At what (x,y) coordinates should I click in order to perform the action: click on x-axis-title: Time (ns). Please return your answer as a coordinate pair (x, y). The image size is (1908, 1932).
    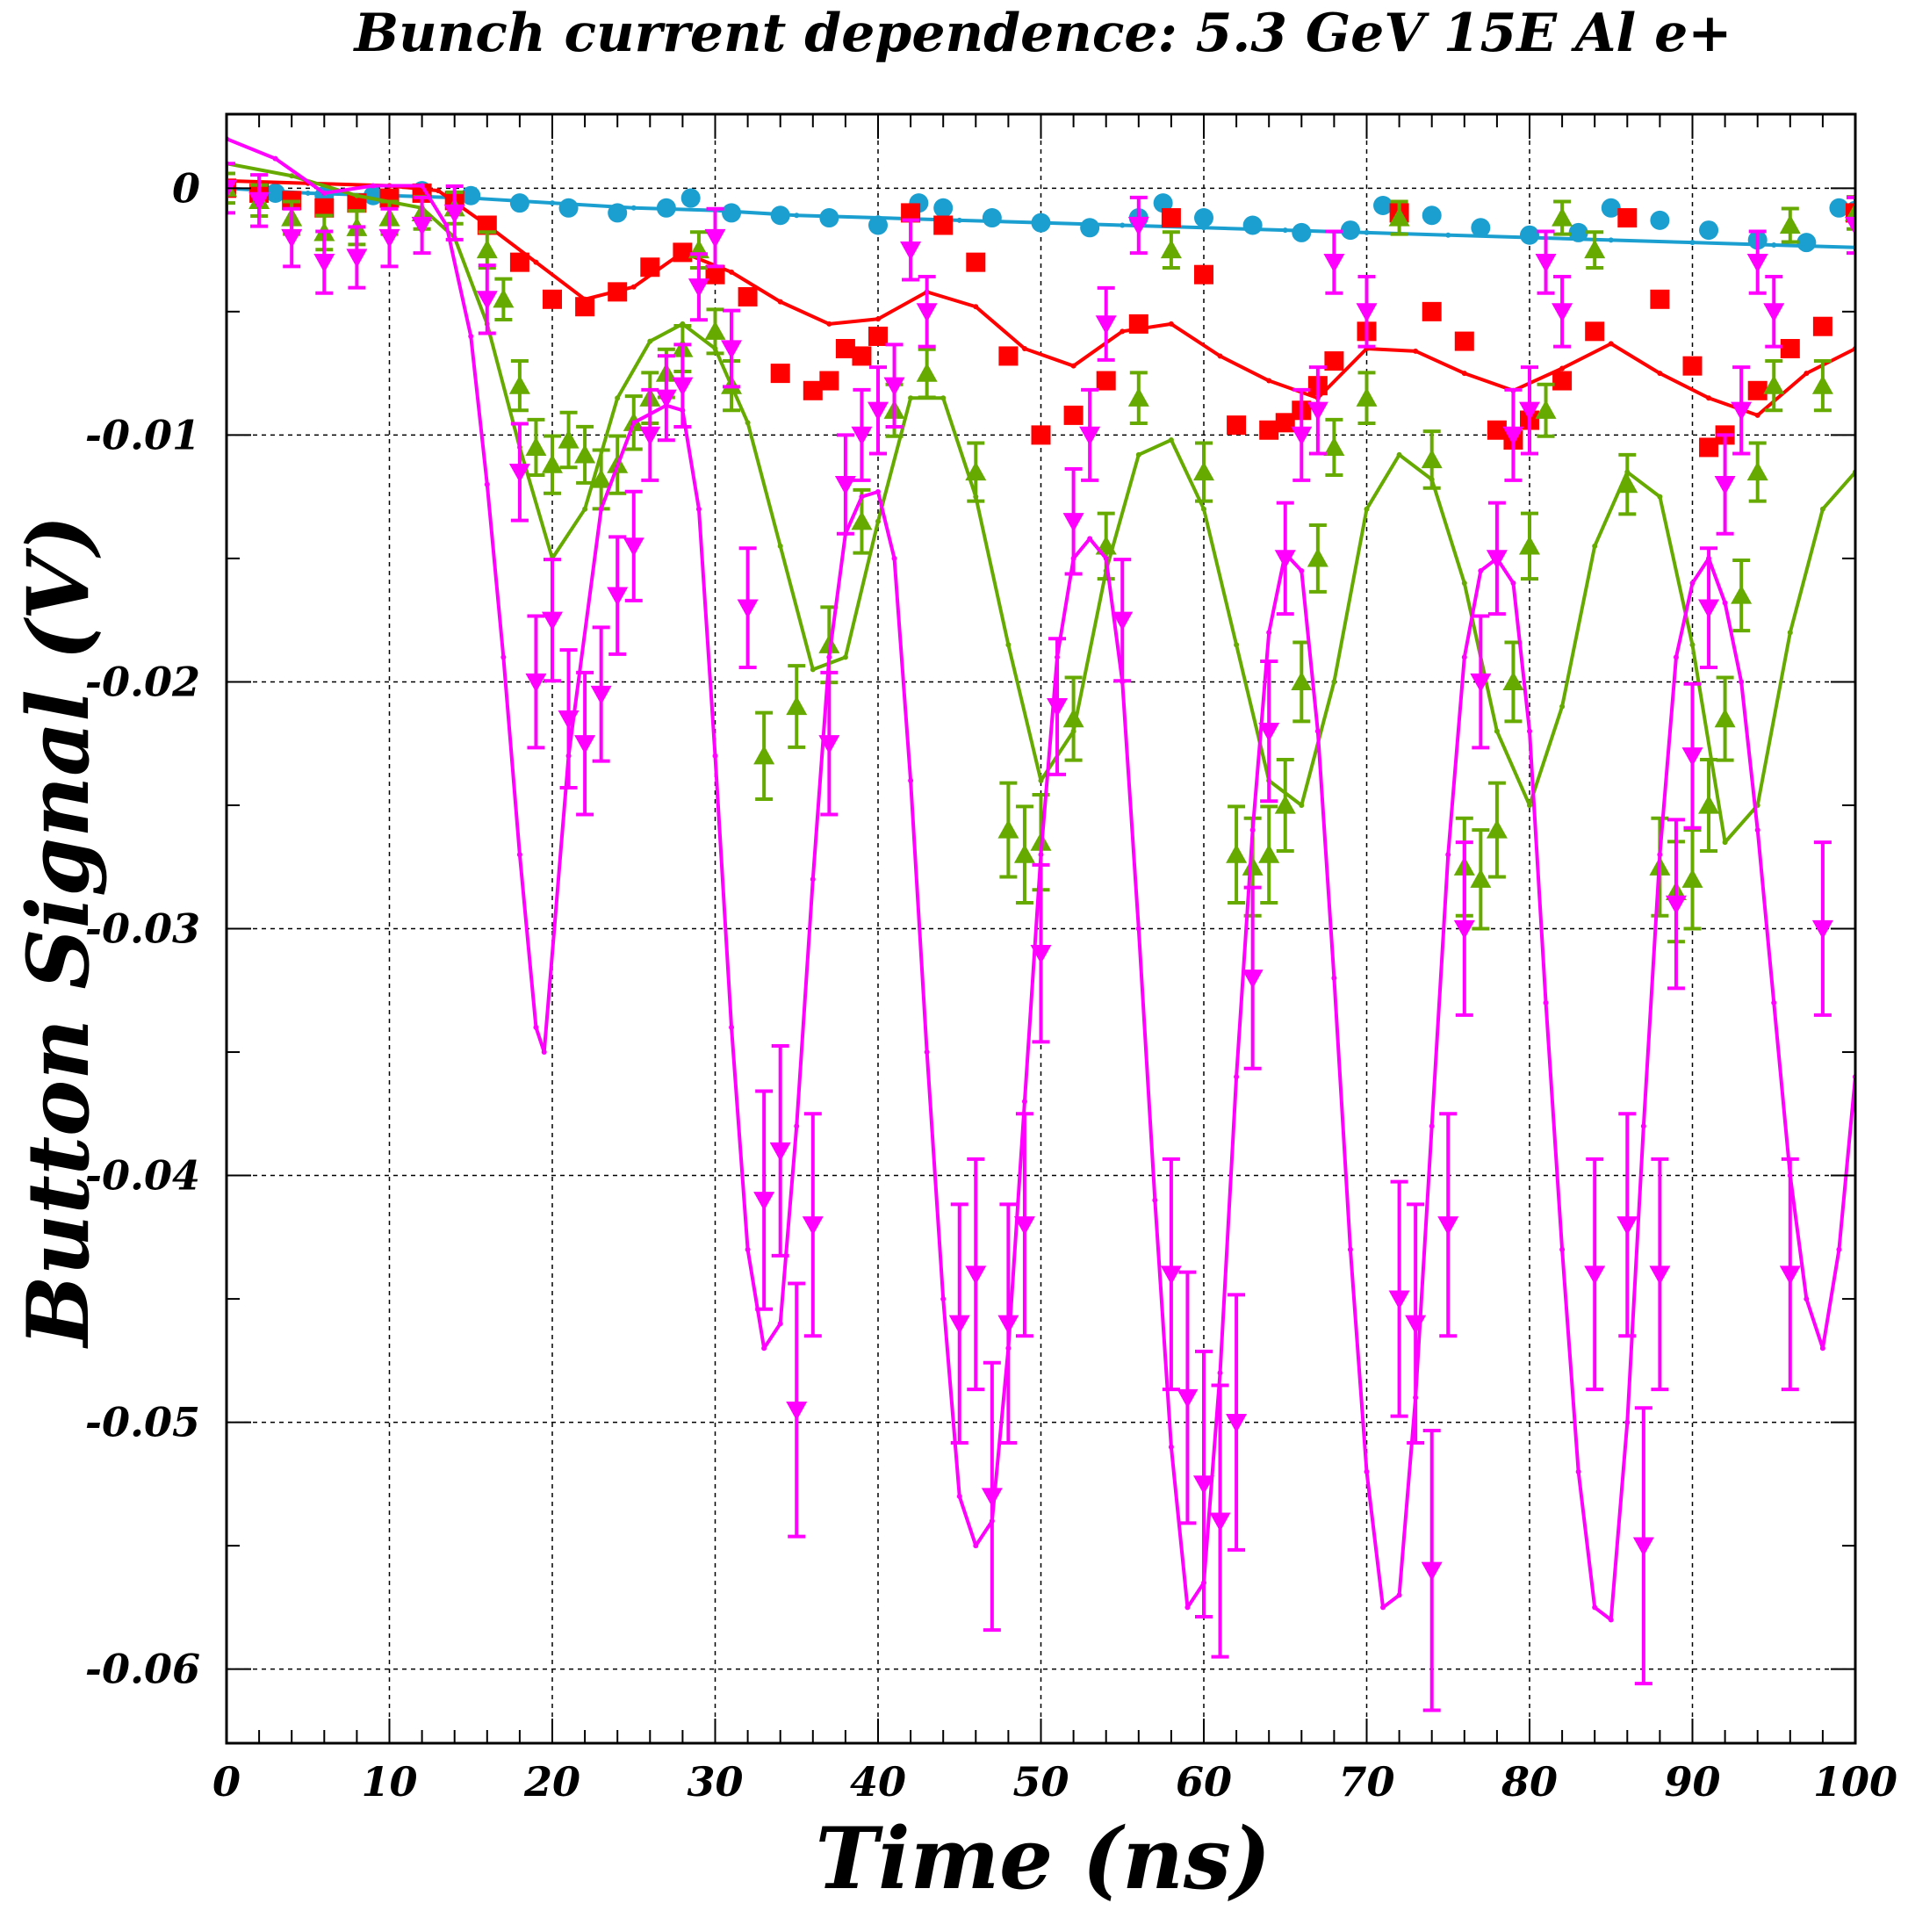
    Looking at the image, I should click on (1043, 1858).